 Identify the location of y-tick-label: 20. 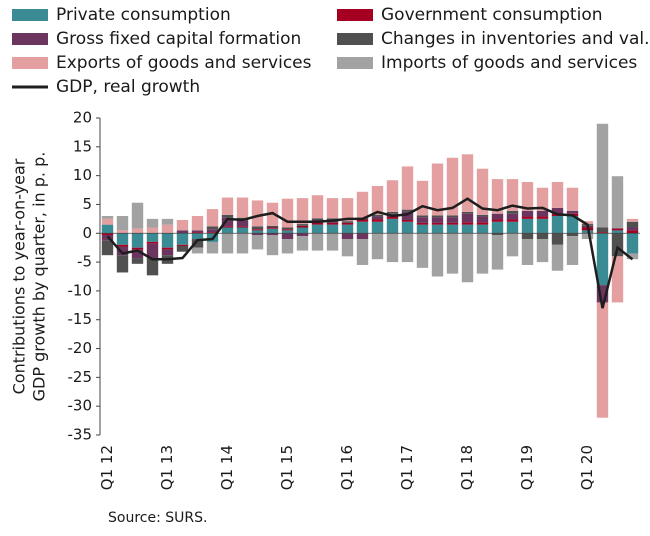
(82, 118).